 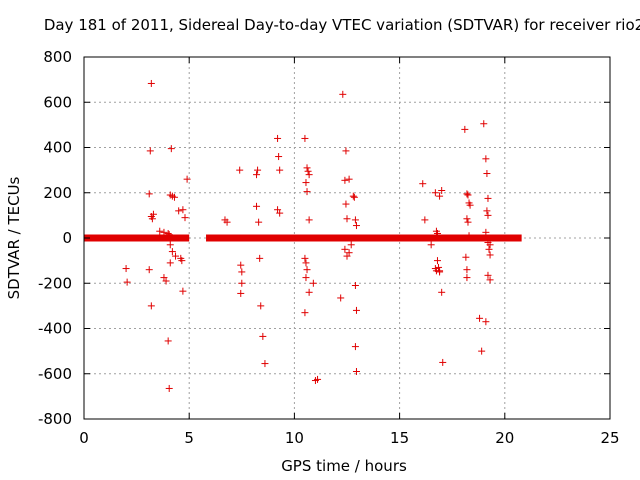 What do you see at coordinates (609, 438) in the screenshot?
I see `x-tick-label: 25` at bounding box center [609, 438].